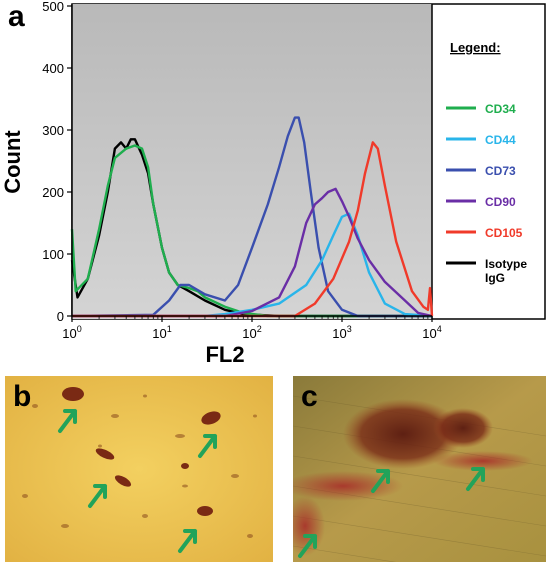 The width and height of the screenshot is (550, 567). Describe the element at coordinates (60, 316) in the screenshot. I see `y-tick-label: 0` at that location.